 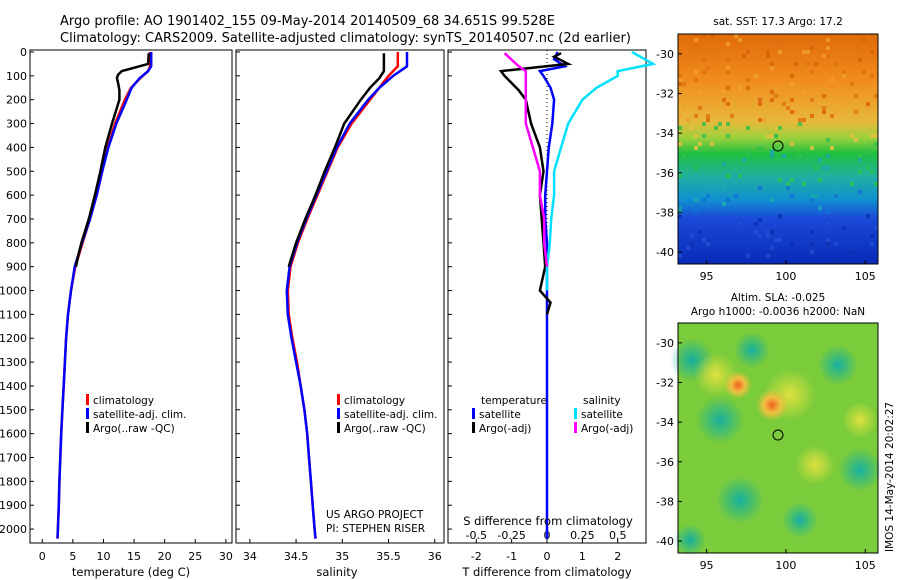 I want to click on s-tick-label: -0.5, so click(x=476, y=535).